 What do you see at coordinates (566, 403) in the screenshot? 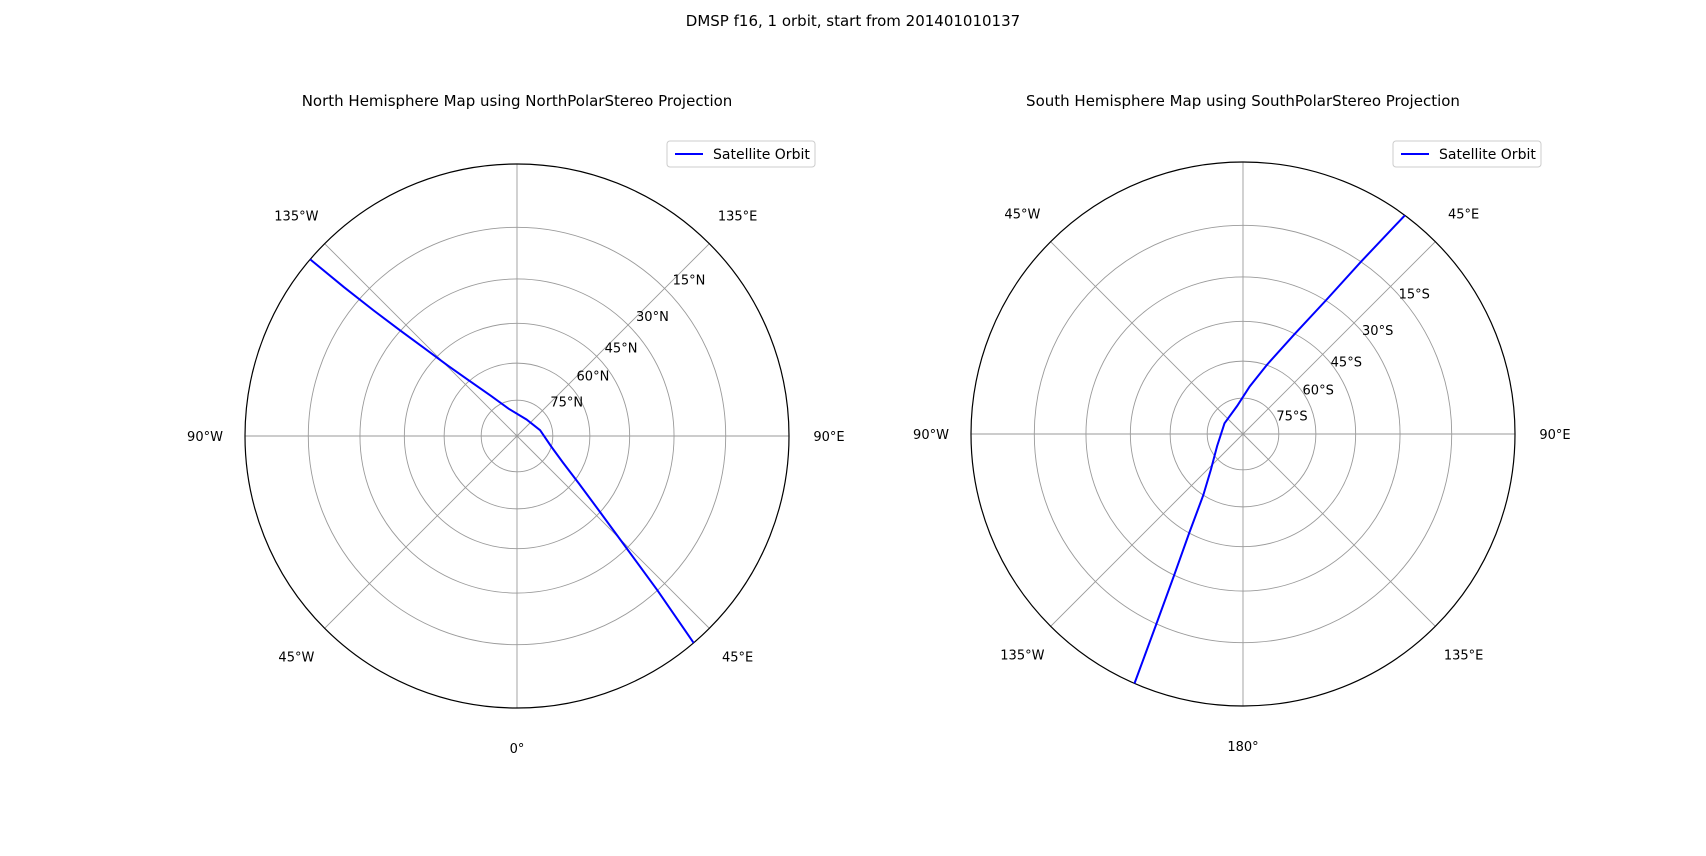
I see `latitude-label: 75°N` at bounding box center [566, 403].